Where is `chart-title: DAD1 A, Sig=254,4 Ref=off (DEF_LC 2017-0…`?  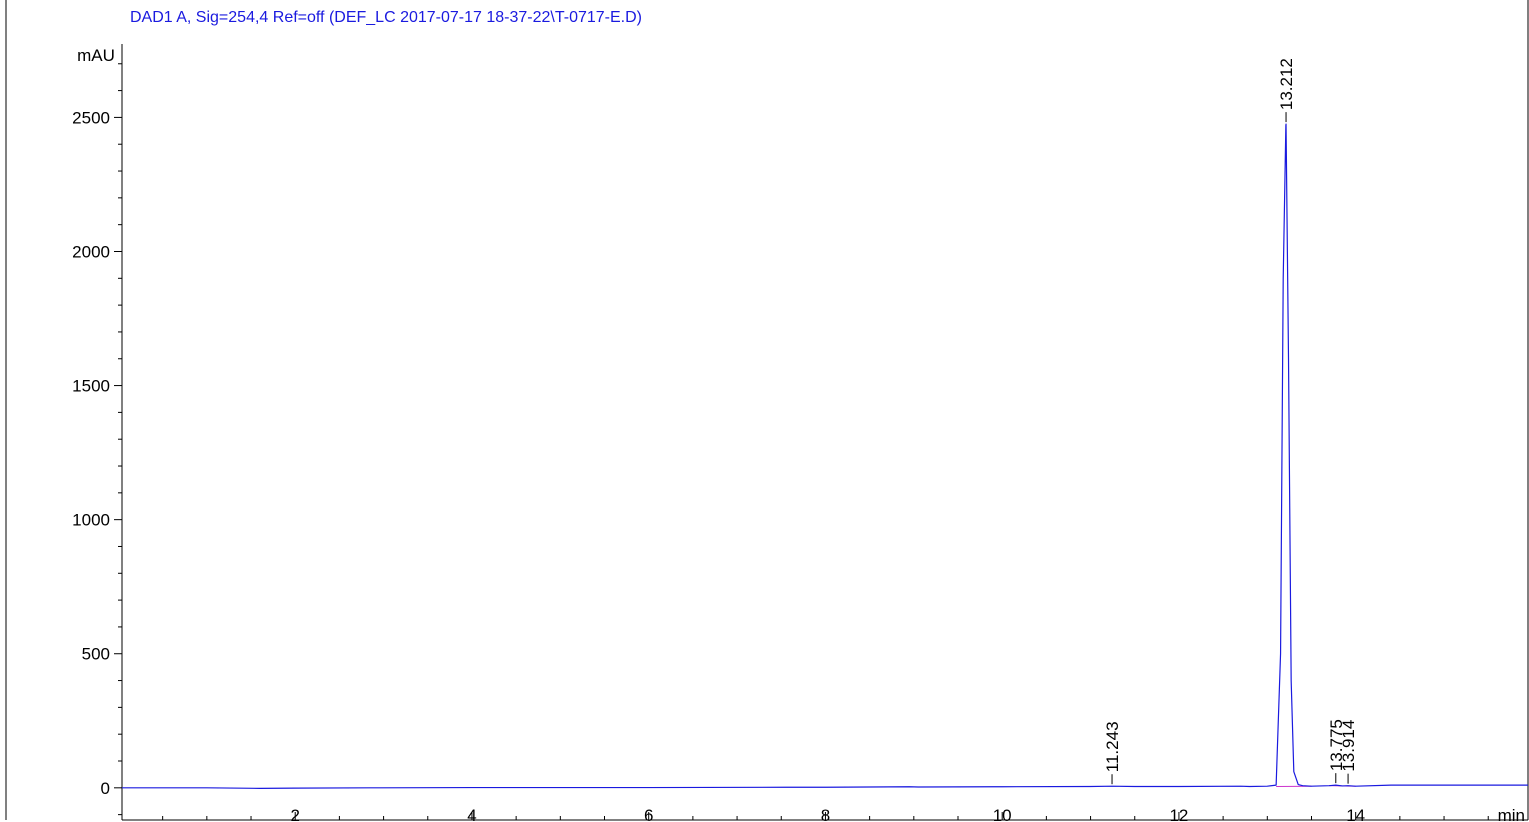
chart-title: DAD1 A, Sig=254,4 Ref=off (DEF_LC 2017-0… is located at coordinates (386, 17).